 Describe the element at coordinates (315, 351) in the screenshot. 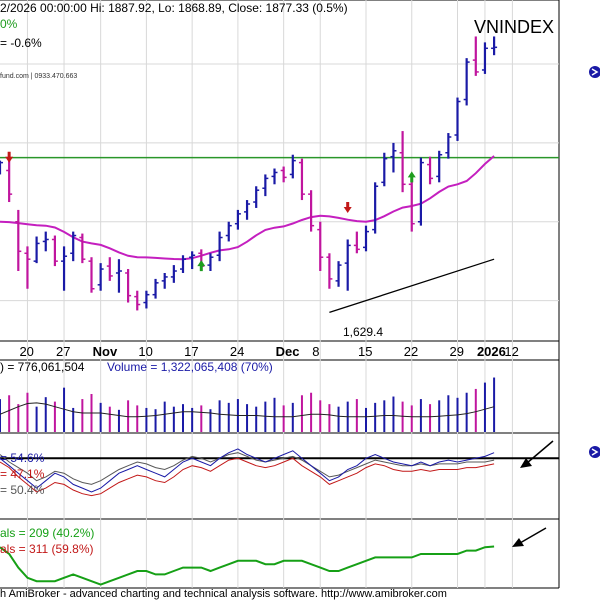

I see `x-tick-label: 8` at that location.